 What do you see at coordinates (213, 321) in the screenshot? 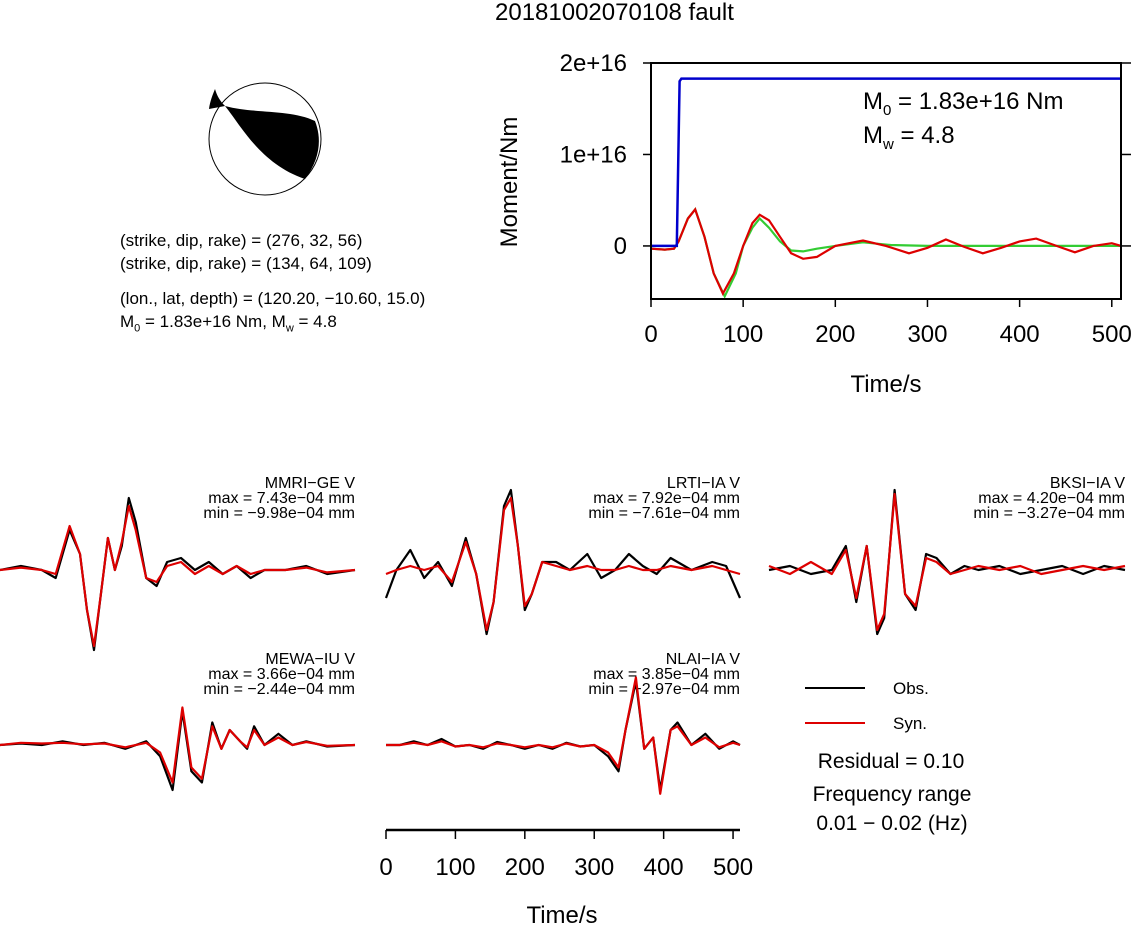
I see `m0-value: = 1.83e+16 Nm, M` at bounding box center [213, 321].